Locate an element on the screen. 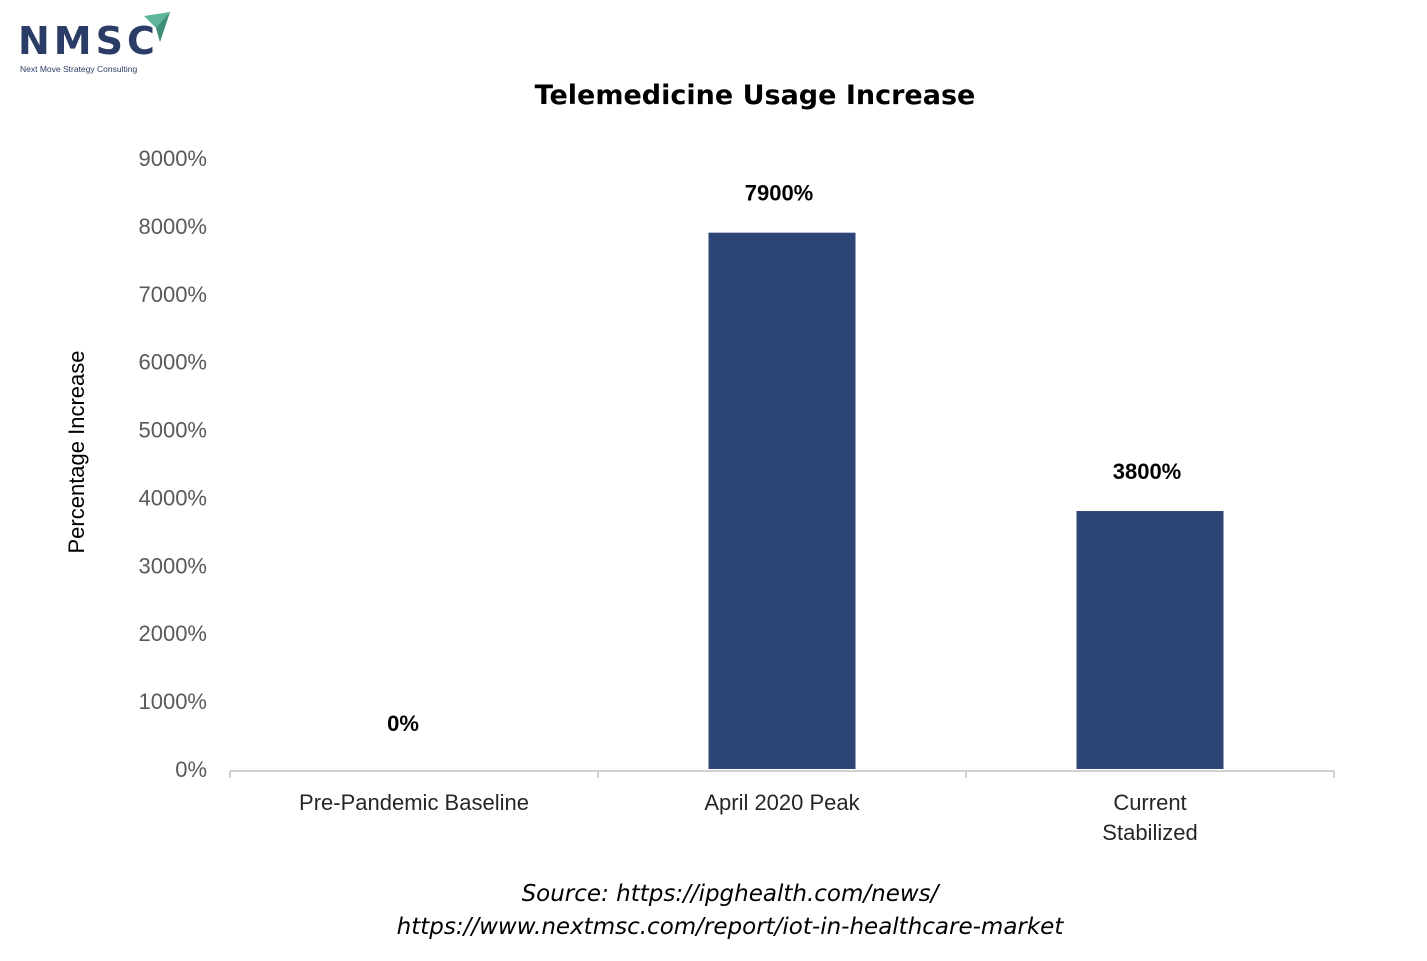 Image resolution: width=1427 pixels, height=961 pixels. chart-title: Telemedicine Usage Increase is located at coordinates (755, 95).